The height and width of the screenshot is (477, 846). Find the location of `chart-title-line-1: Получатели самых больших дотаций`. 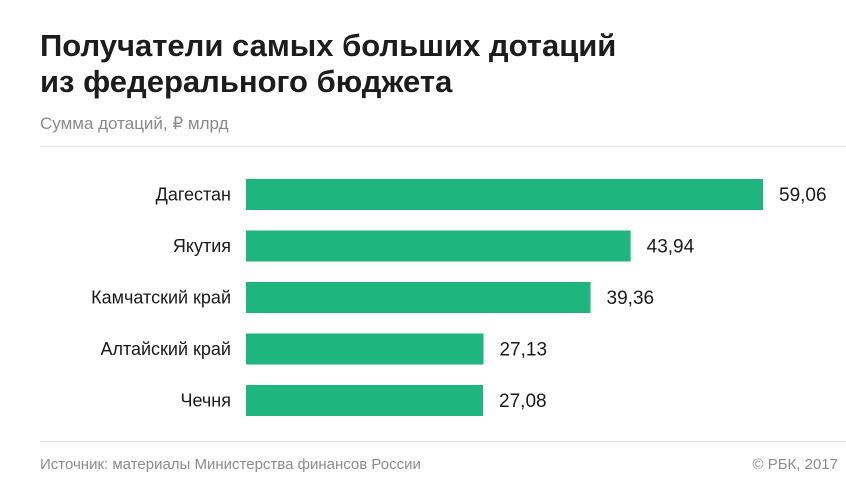

chart-title-line-1: Получатели самых больших дотаций is located at coordinates (328, 45).